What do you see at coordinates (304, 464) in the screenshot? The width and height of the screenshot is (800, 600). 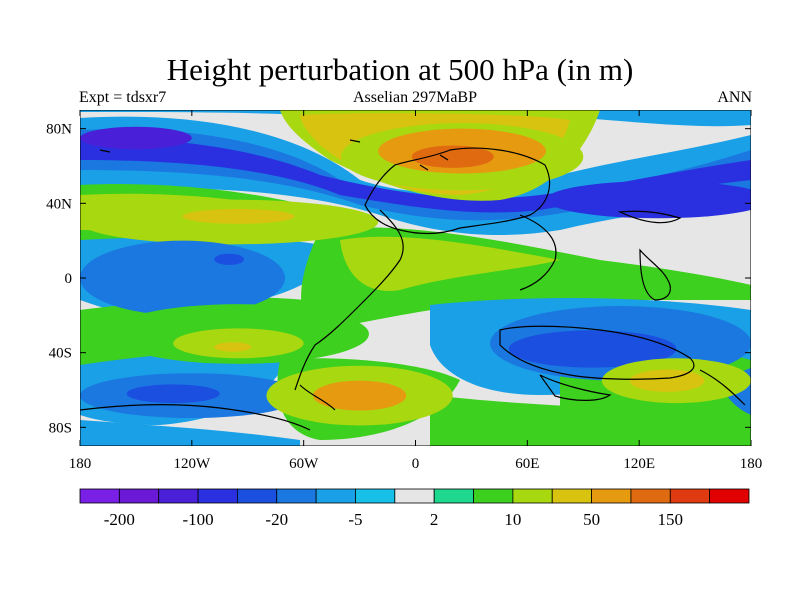 I see `x-tick-label: 60W` at bounding box center [304, 464].